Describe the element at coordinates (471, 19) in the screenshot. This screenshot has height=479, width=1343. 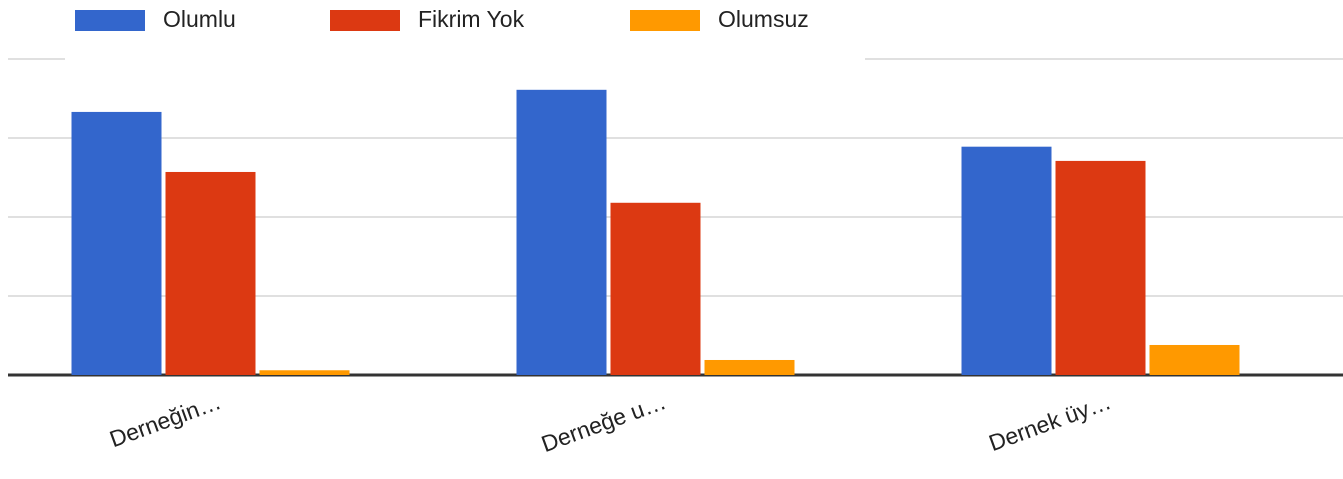
I see `legend-label: Fikrim Yok` at that location.